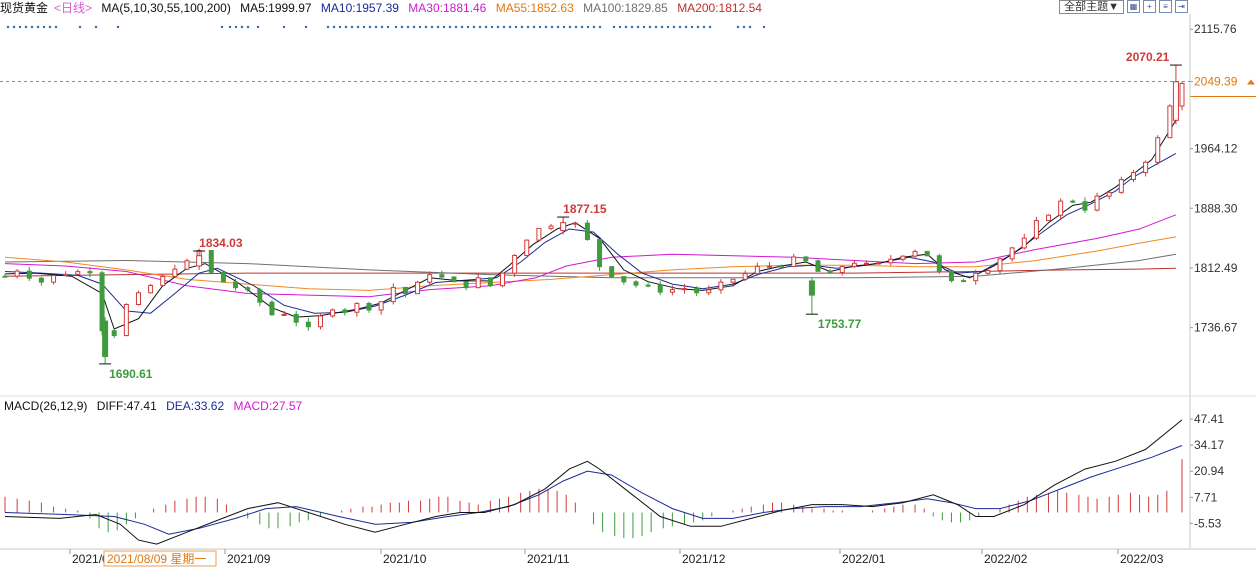 The height and width of the screenshot is (574, 1256). What do you see at coordinates (126, 406) in the screenshot?
I see `macd-diff: DIFF:47.41` at bounding box center [126, 406].